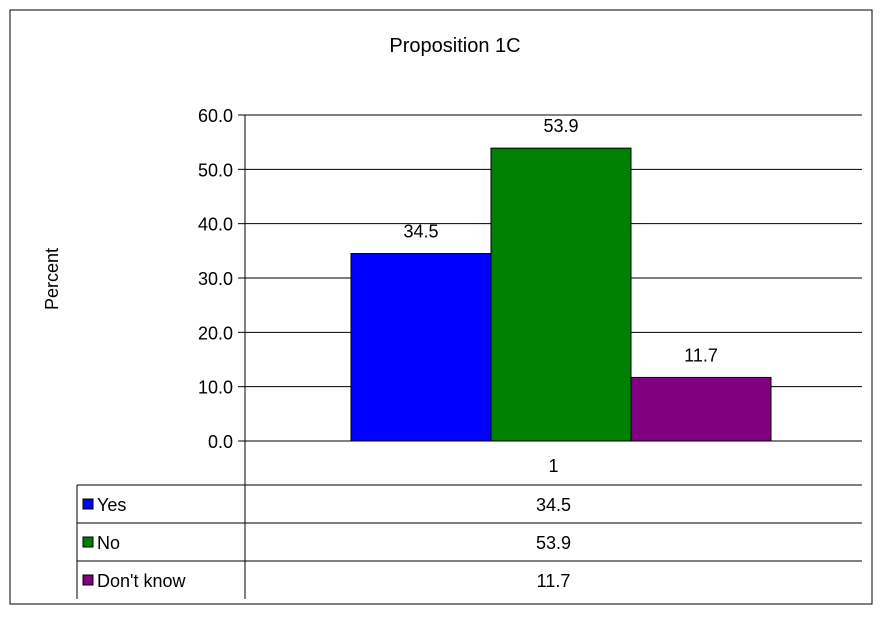 The width and height of the screenshot is (883, 619). What do you see at coordinates (553, 466) in the screenshot?
I see `category-label: 1` at bounding box center [553, 466].